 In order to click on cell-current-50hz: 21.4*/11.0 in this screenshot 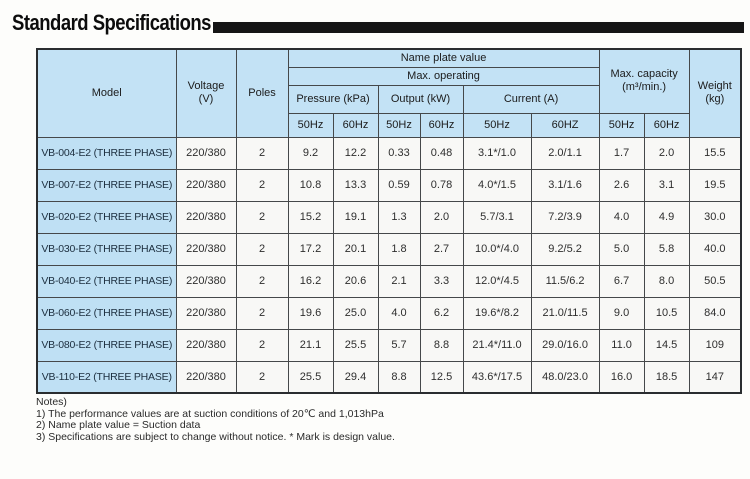, I will do `click(497, 345)`.